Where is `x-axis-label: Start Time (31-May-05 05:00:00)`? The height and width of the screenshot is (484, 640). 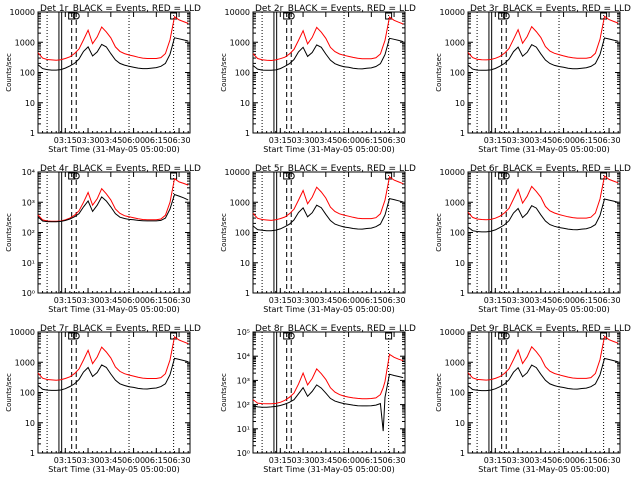
x-axis-label: Start Time (31-May-05 05:00:00) is located at coordinates (328, 469).